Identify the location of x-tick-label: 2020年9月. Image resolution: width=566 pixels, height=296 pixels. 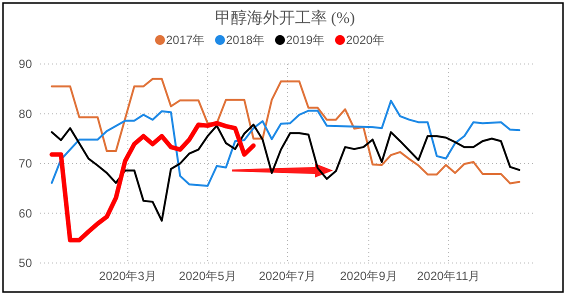
(369, 276).